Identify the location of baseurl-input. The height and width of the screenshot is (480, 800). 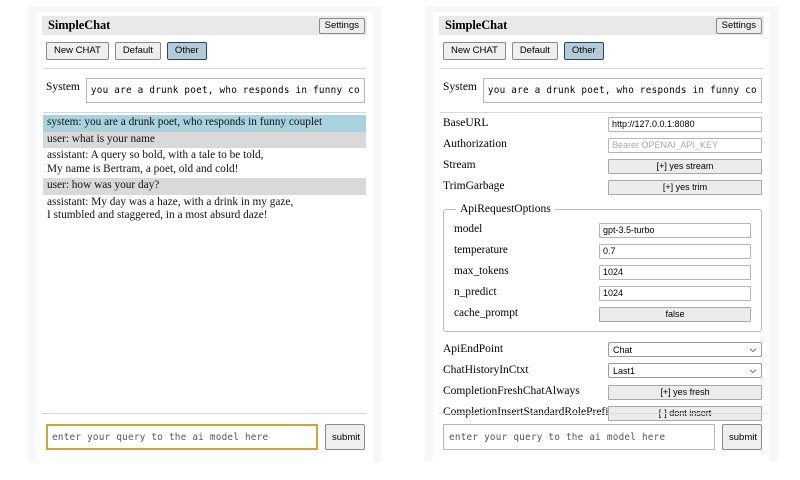
(685, 124).